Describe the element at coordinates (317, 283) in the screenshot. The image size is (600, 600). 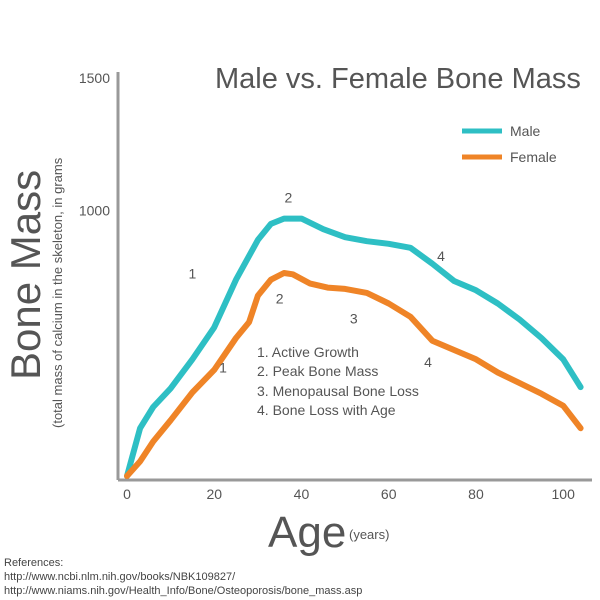
I see `annotations: 2 1 4 2 3 1 4` at that location.